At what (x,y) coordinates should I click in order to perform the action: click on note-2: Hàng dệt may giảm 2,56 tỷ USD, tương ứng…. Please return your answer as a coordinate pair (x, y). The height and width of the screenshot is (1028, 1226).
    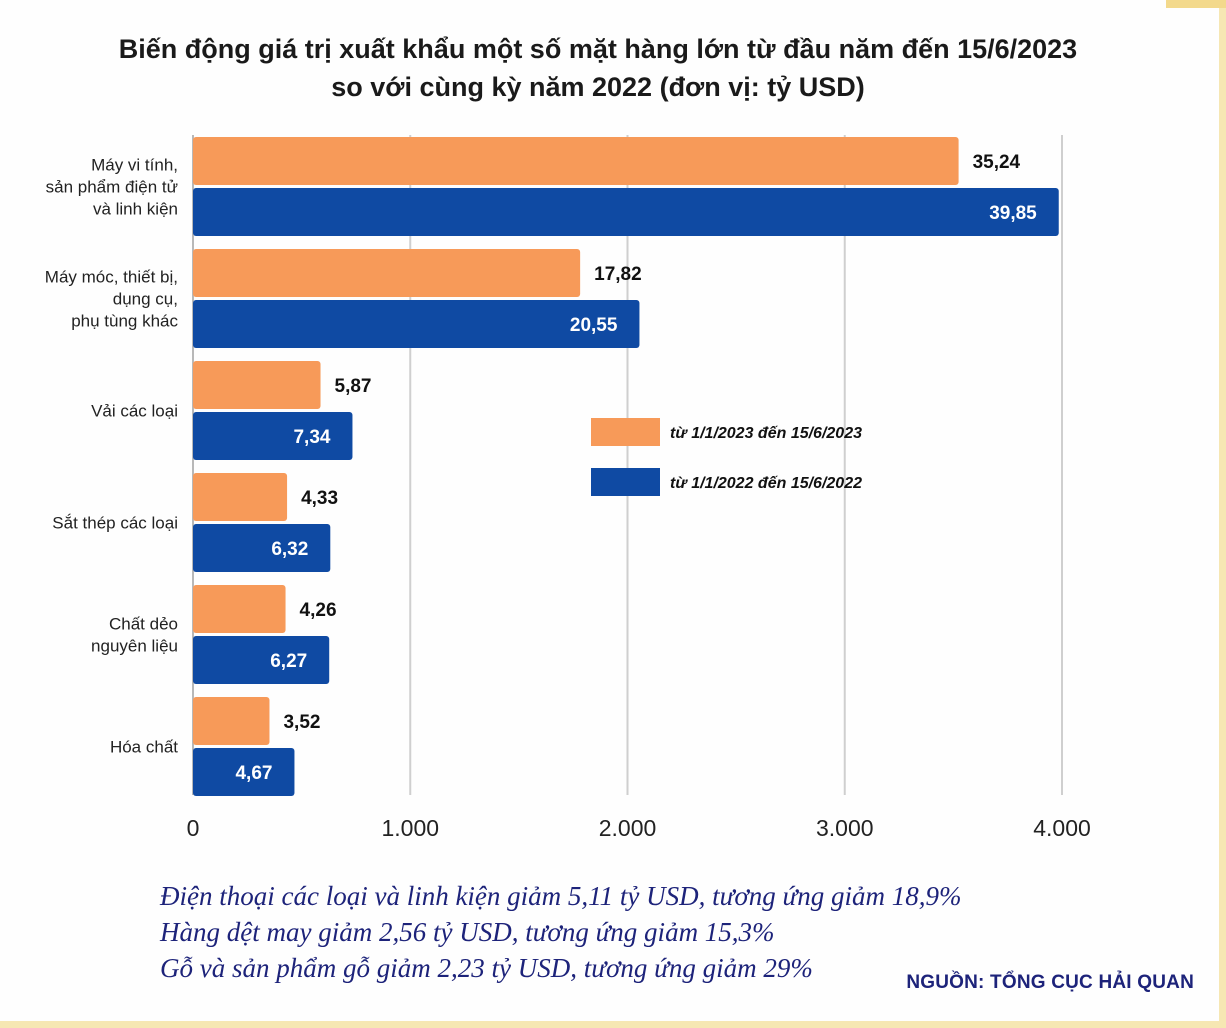
    Looking at the image, I should click on (467, 932).